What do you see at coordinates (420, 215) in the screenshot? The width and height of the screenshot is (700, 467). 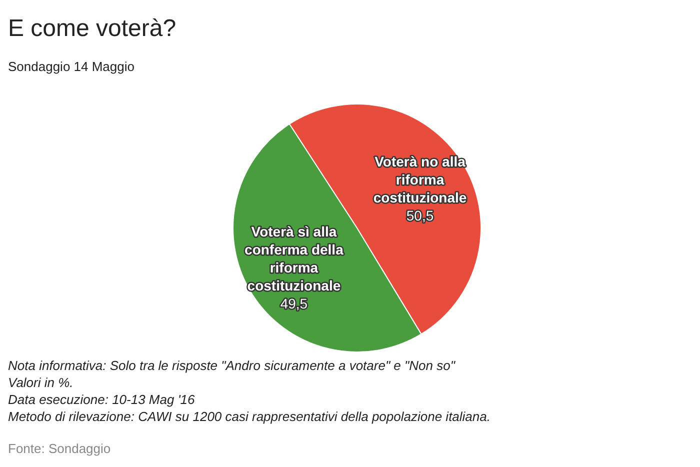 I see `data-label: 50,5` at bounding box center [420, 215].